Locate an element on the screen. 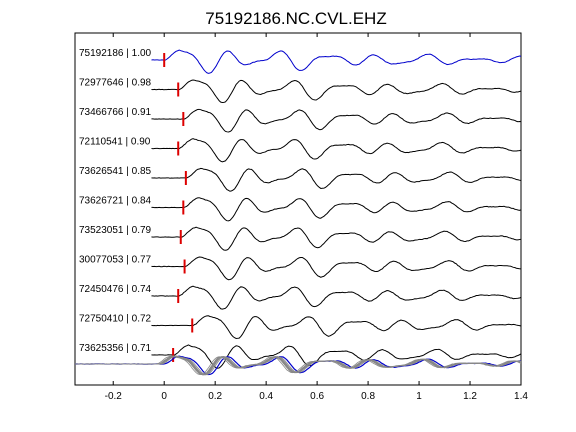 This screenshot has height=432, width=576. x-tick-label-4: 0.6 is located at coordinates (317, 396).